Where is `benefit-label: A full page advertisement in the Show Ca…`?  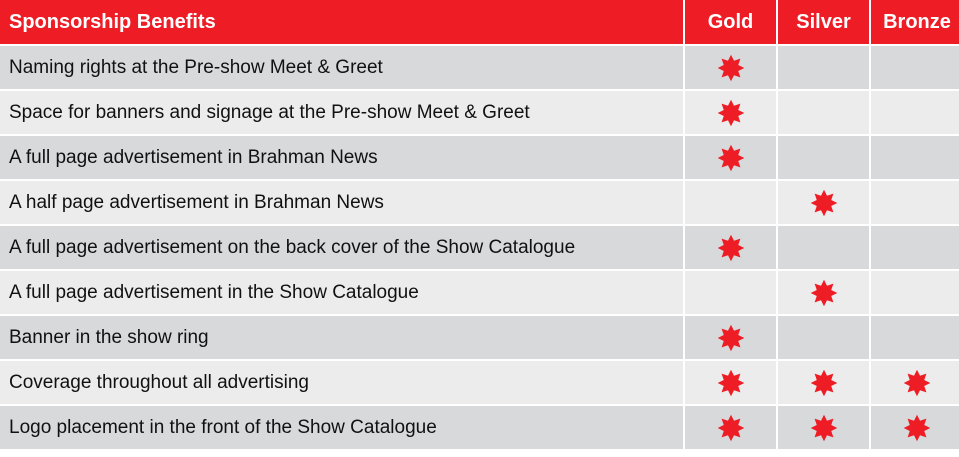 benefit-label: A full page advertisement in the Show Ca… is located at coordinates (341, 292).